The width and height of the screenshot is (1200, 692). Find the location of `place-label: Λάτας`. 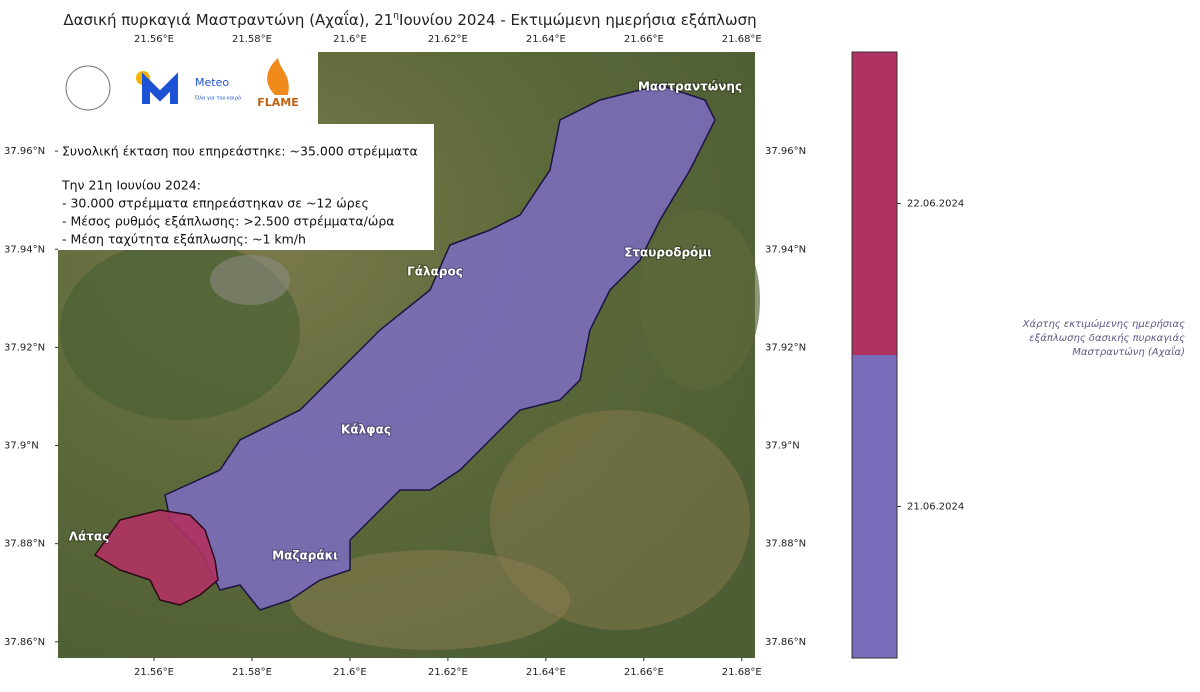

place-label: Λάτας is located at coordinates (89, 537).